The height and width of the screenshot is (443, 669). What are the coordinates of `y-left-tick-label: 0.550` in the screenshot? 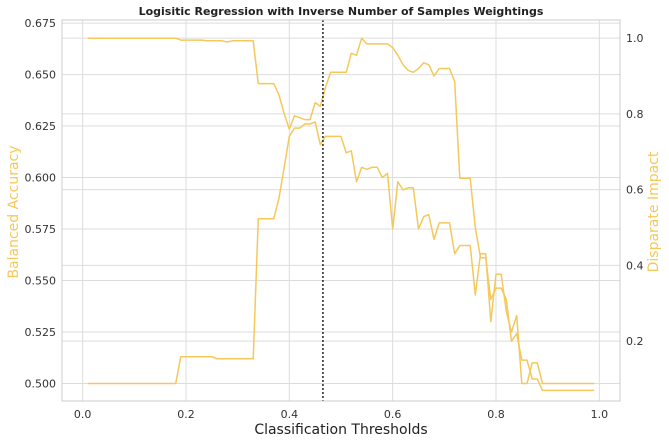 It's located at (41, 281).